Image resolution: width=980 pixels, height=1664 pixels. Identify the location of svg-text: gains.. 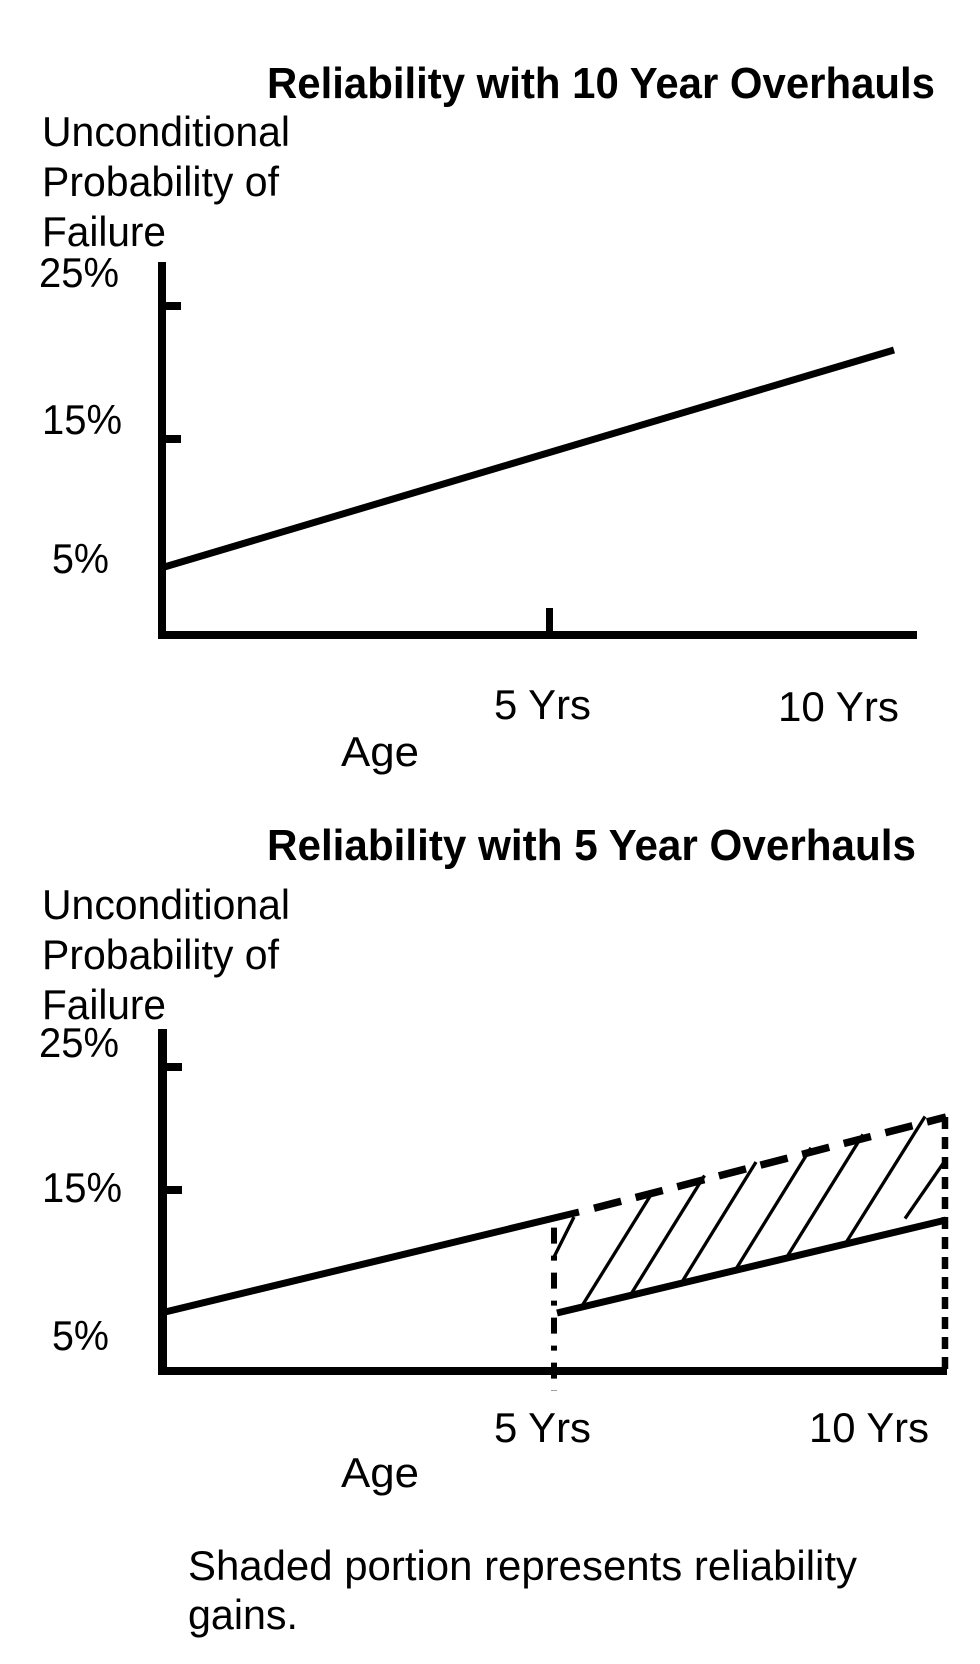
(243, 1614).